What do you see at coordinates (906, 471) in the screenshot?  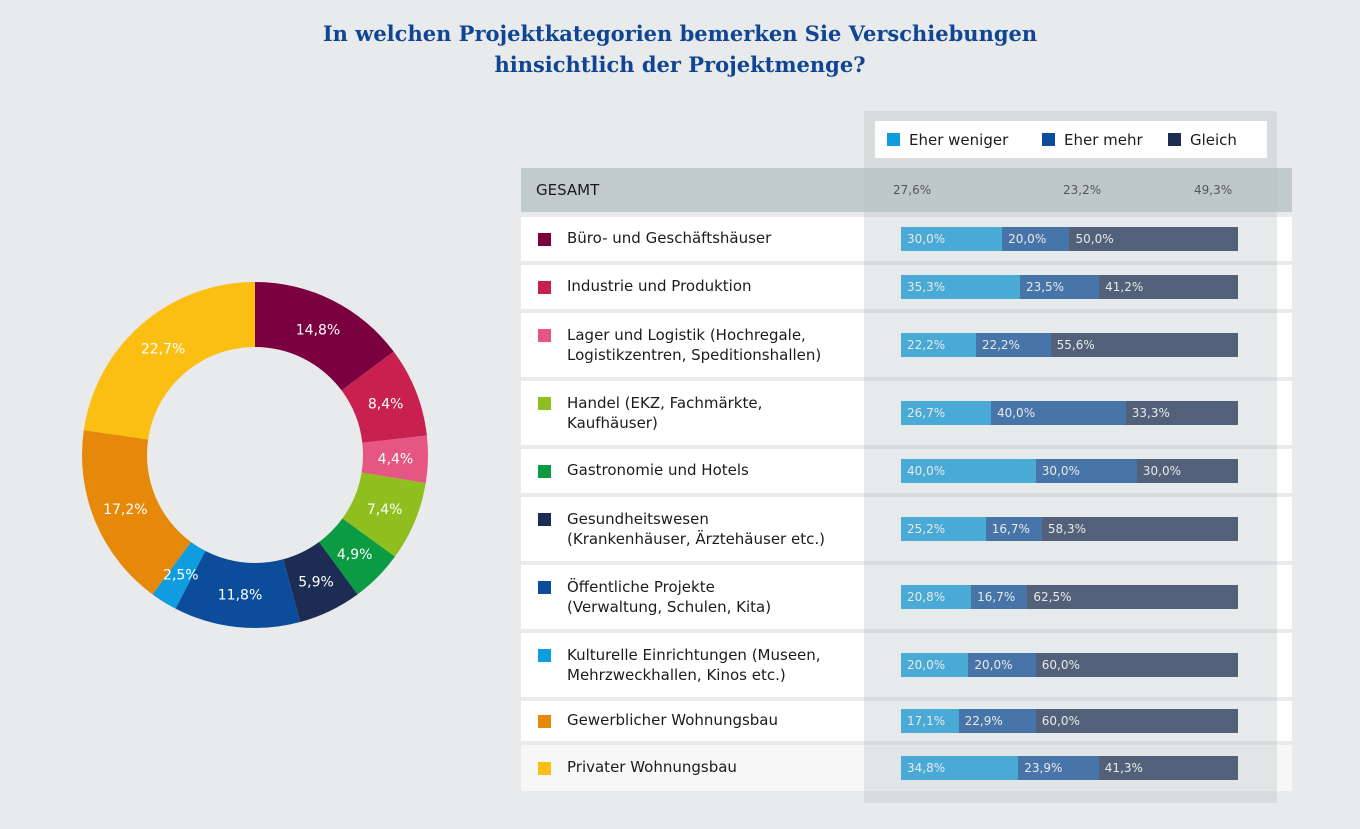 I see `category-row: Gastronomie und Hotels 40,0% 30,0% 30,0%` at bounding box center [906, 471].